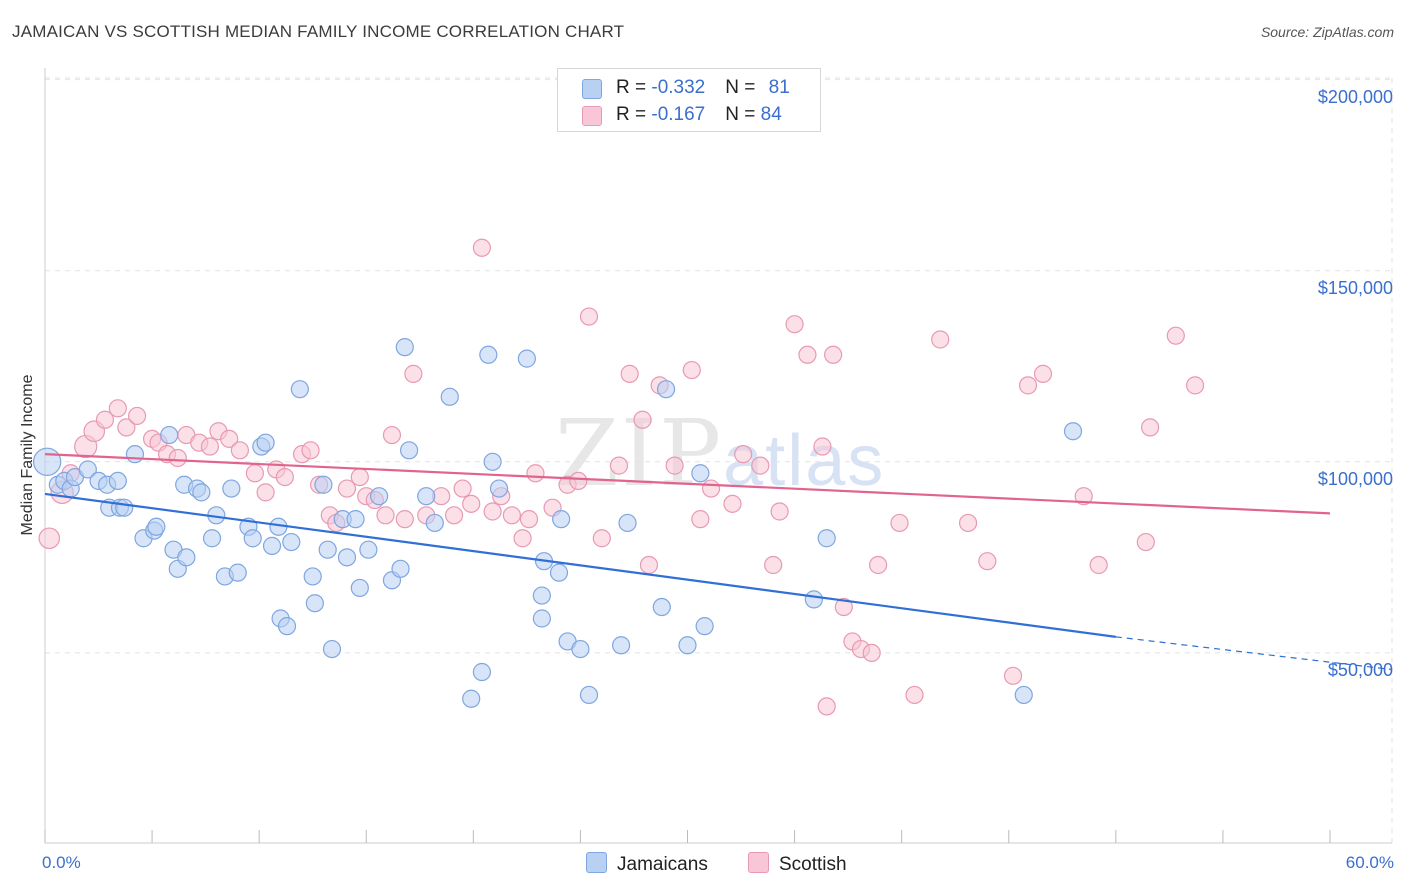  Describe the element at coordinates (771, 114) in the screenshot. I see `legend-n-value: 84` at that location.